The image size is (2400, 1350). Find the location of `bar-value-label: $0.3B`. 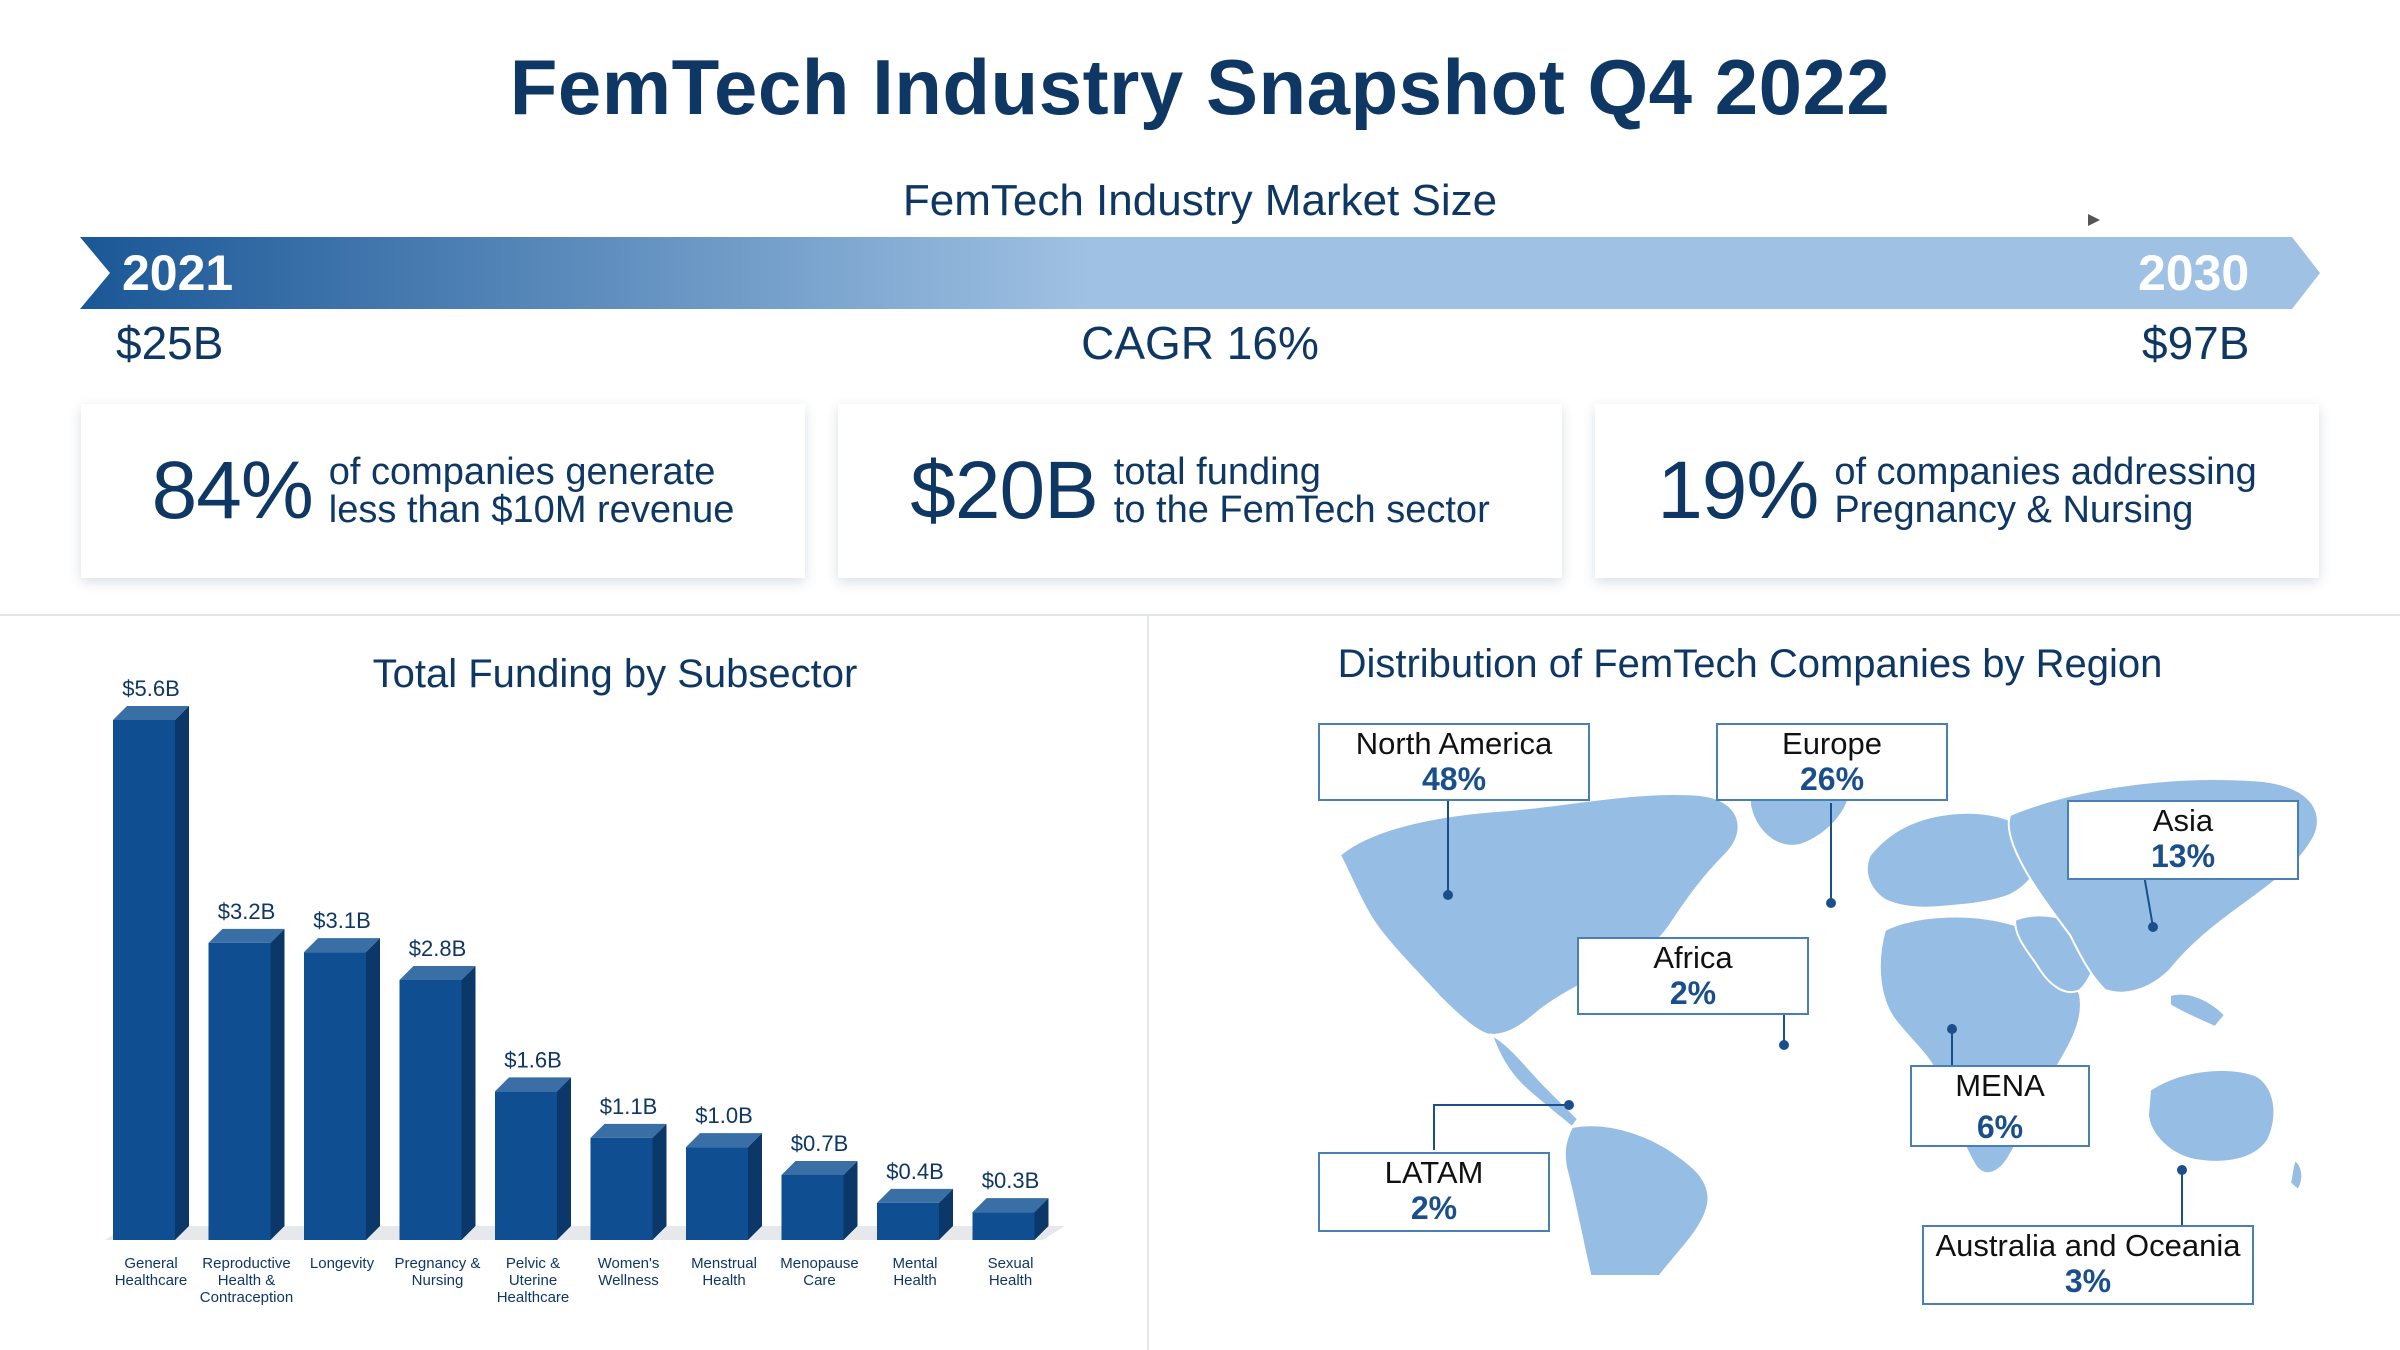

bar-value-label: $0.3B is located at coordinates (1011, 1180).